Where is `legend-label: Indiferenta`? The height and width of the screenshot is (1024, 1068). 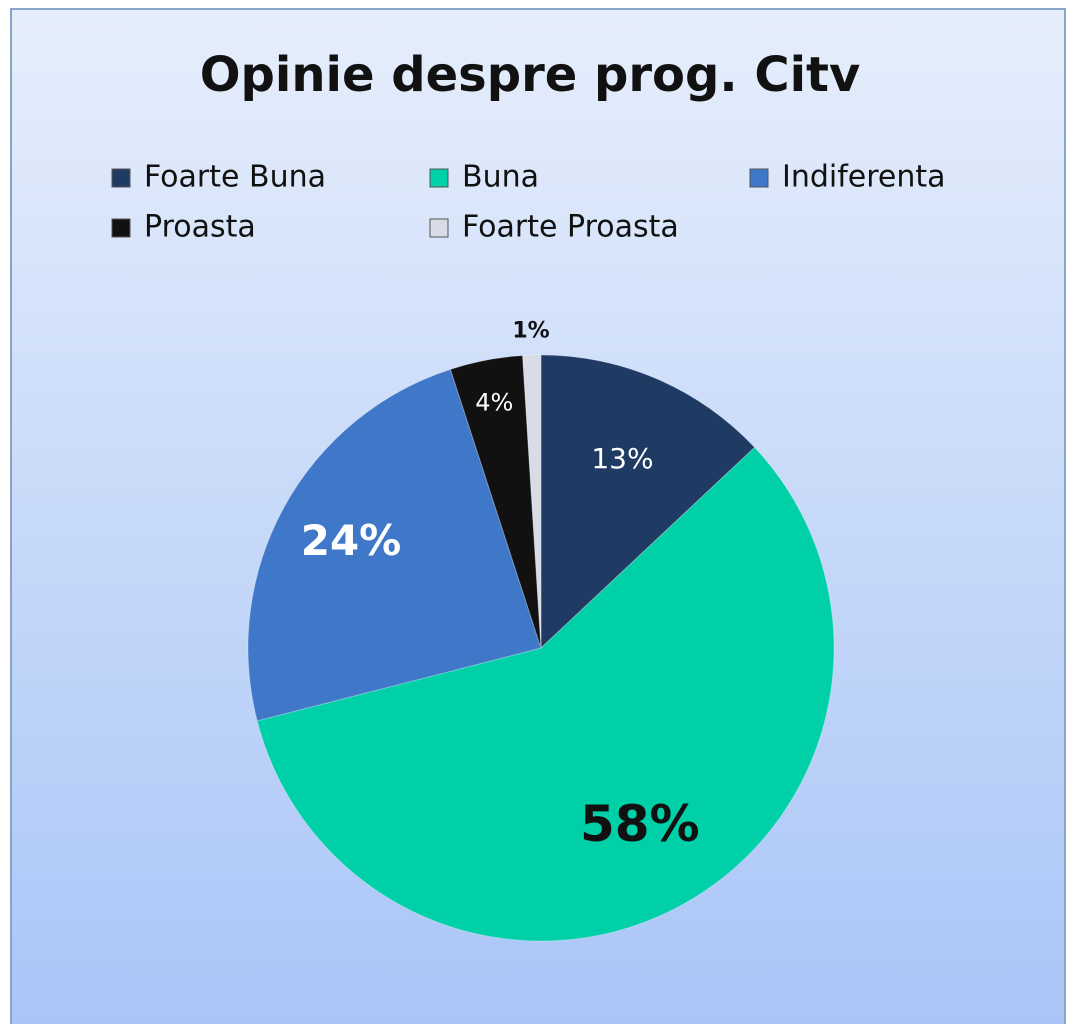
legend-label: Indiferenta is located at coordinates (864, 177).